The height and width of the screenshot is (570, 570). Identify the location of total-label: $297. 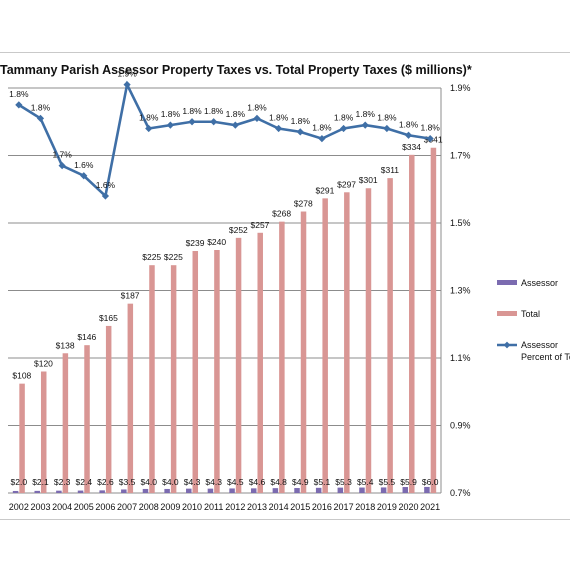
(346, 184).